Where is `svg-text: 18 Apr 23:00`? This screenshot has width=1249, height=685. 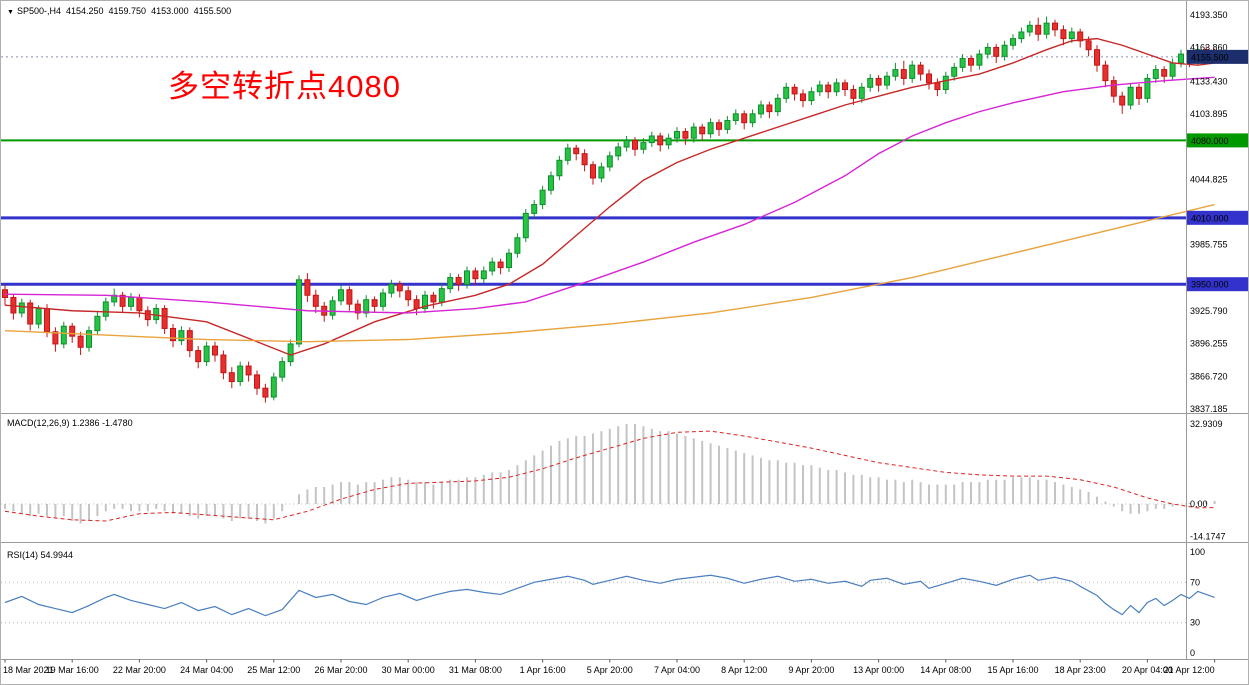 svg-text: 18 Apr 23:00 is located at coordinates (1080, 670).